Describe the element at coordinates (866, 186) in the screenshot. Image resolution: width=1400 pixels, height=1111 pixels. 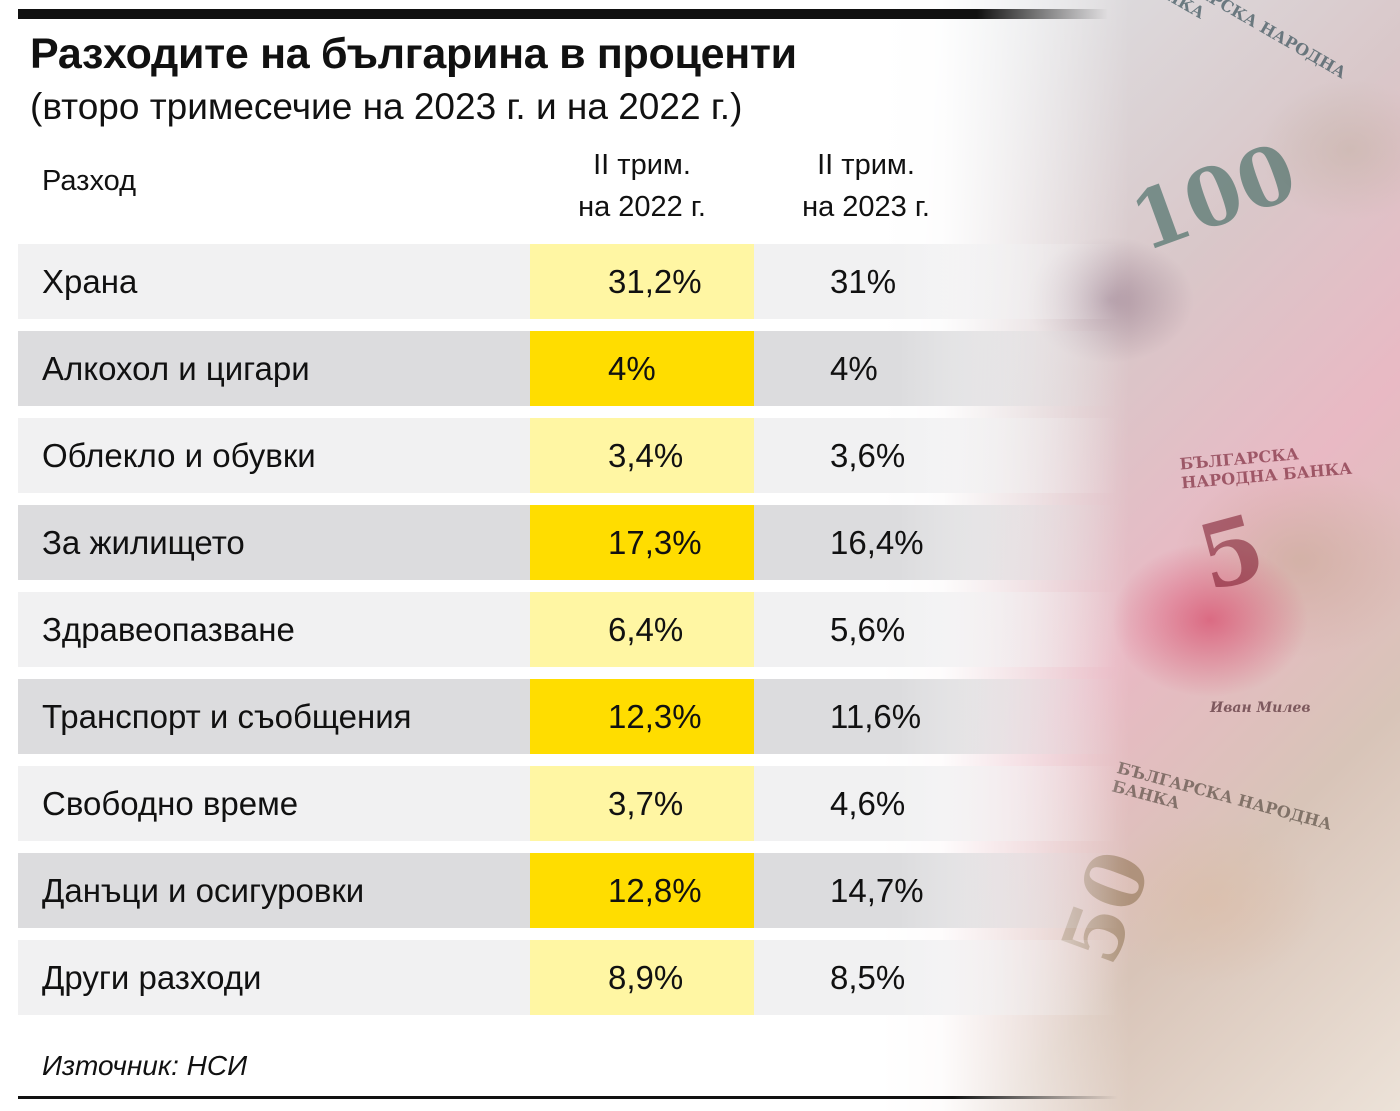
I see `column-header-2023: II трим. на 2023 г.` at that location.